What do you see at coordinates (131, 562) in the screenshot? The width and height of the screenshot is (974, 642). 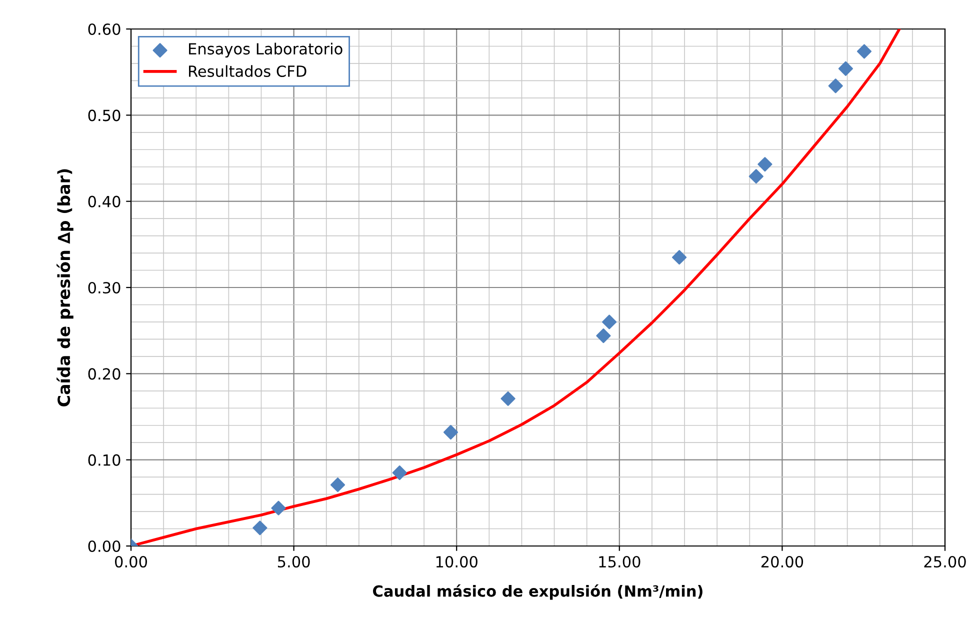 I see `x-tick-label: 0.00` at bounding box center [131, 562].